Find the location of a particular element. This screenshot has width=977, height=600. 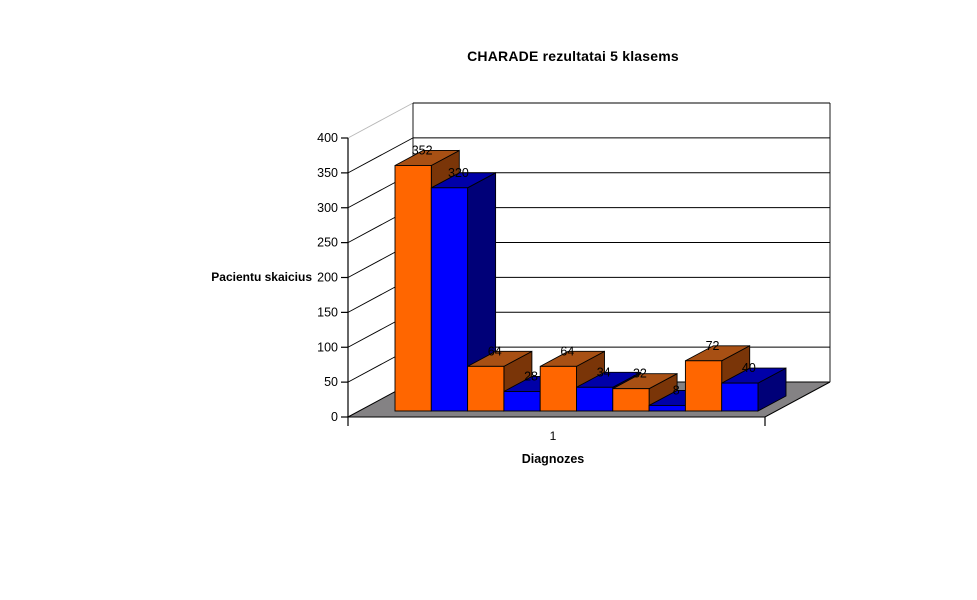

x-tick-label: 1 is located at coordinates (553, 436).